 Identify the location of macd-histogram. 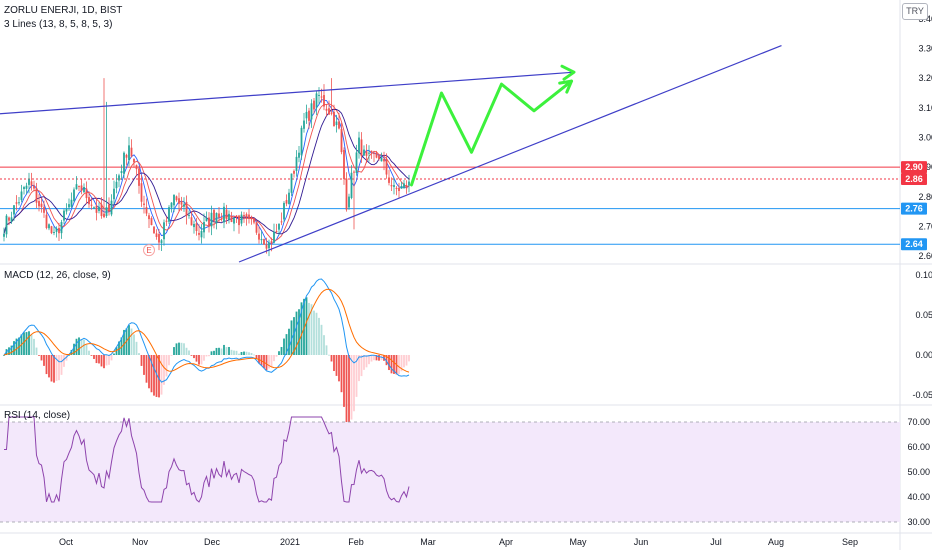
(206, 363).